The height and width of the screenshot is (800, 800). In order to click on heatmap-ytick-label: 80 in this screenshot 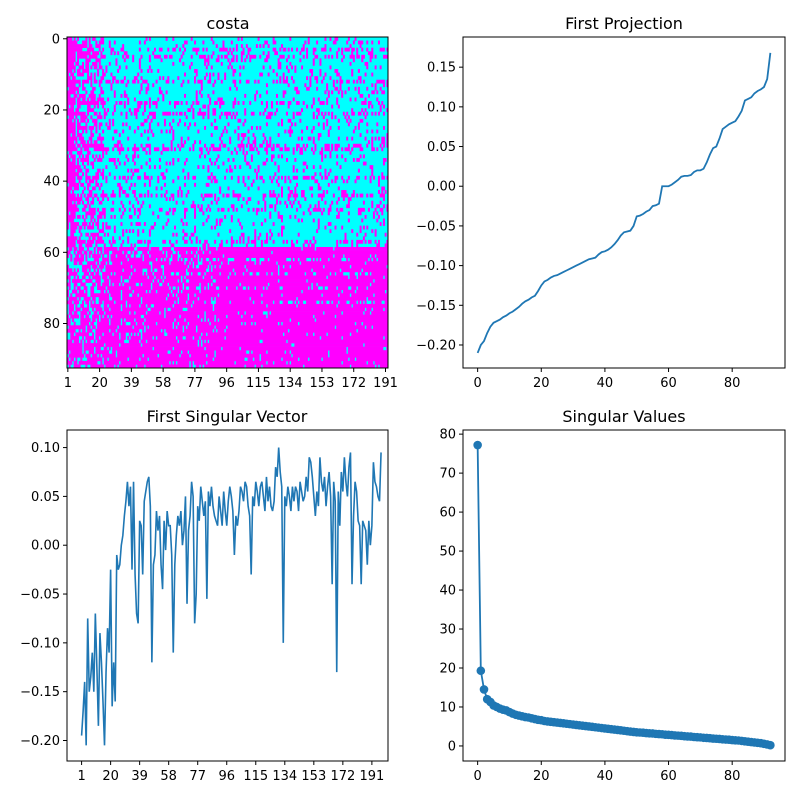, I will do `click(51, 324)`.